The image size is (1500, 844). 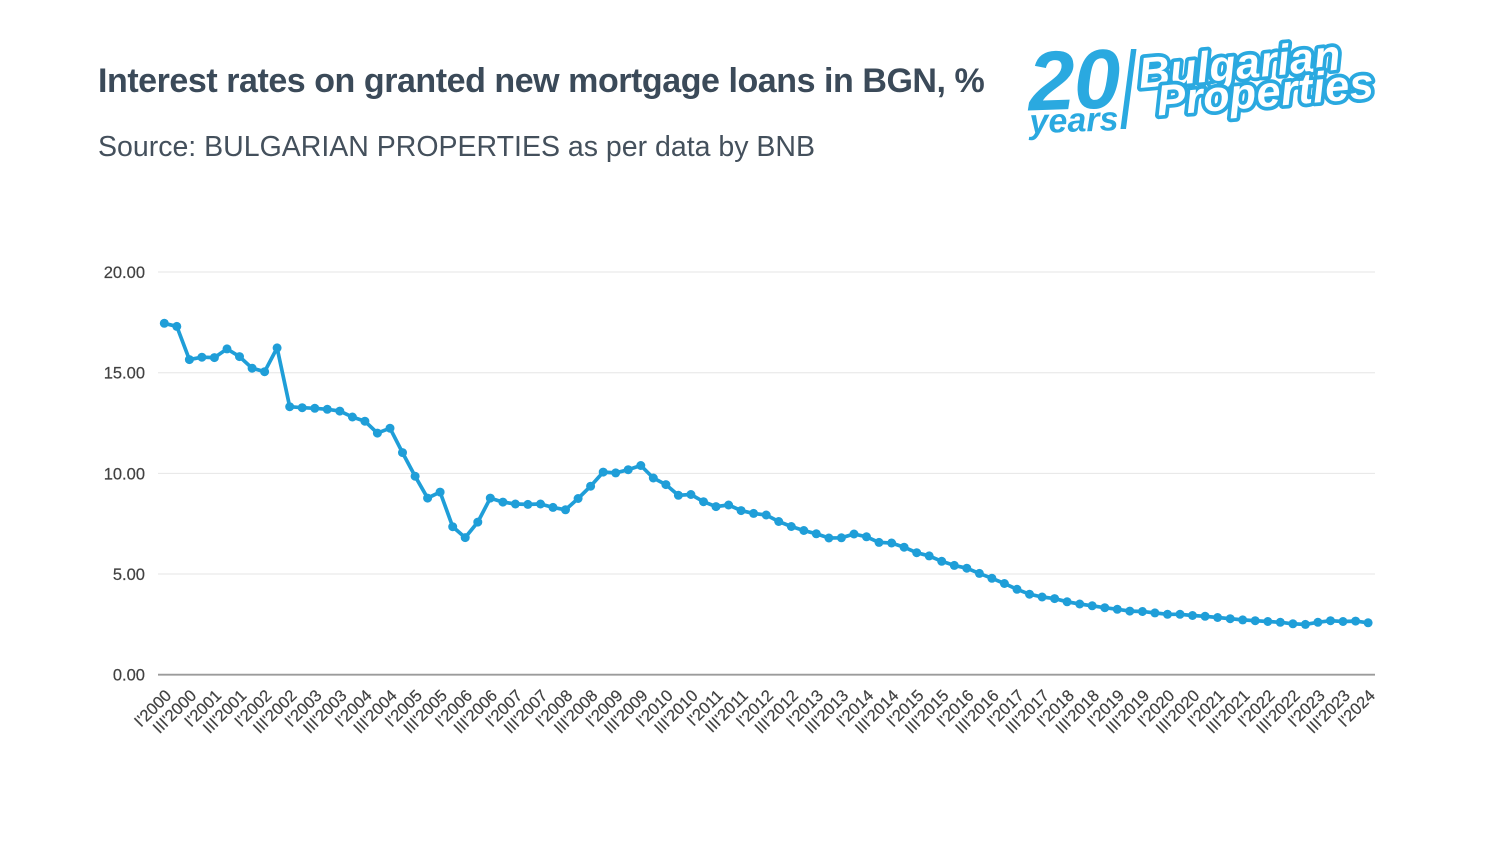 I want to click on svg-text: 0.00, so click(x=129, y=676).